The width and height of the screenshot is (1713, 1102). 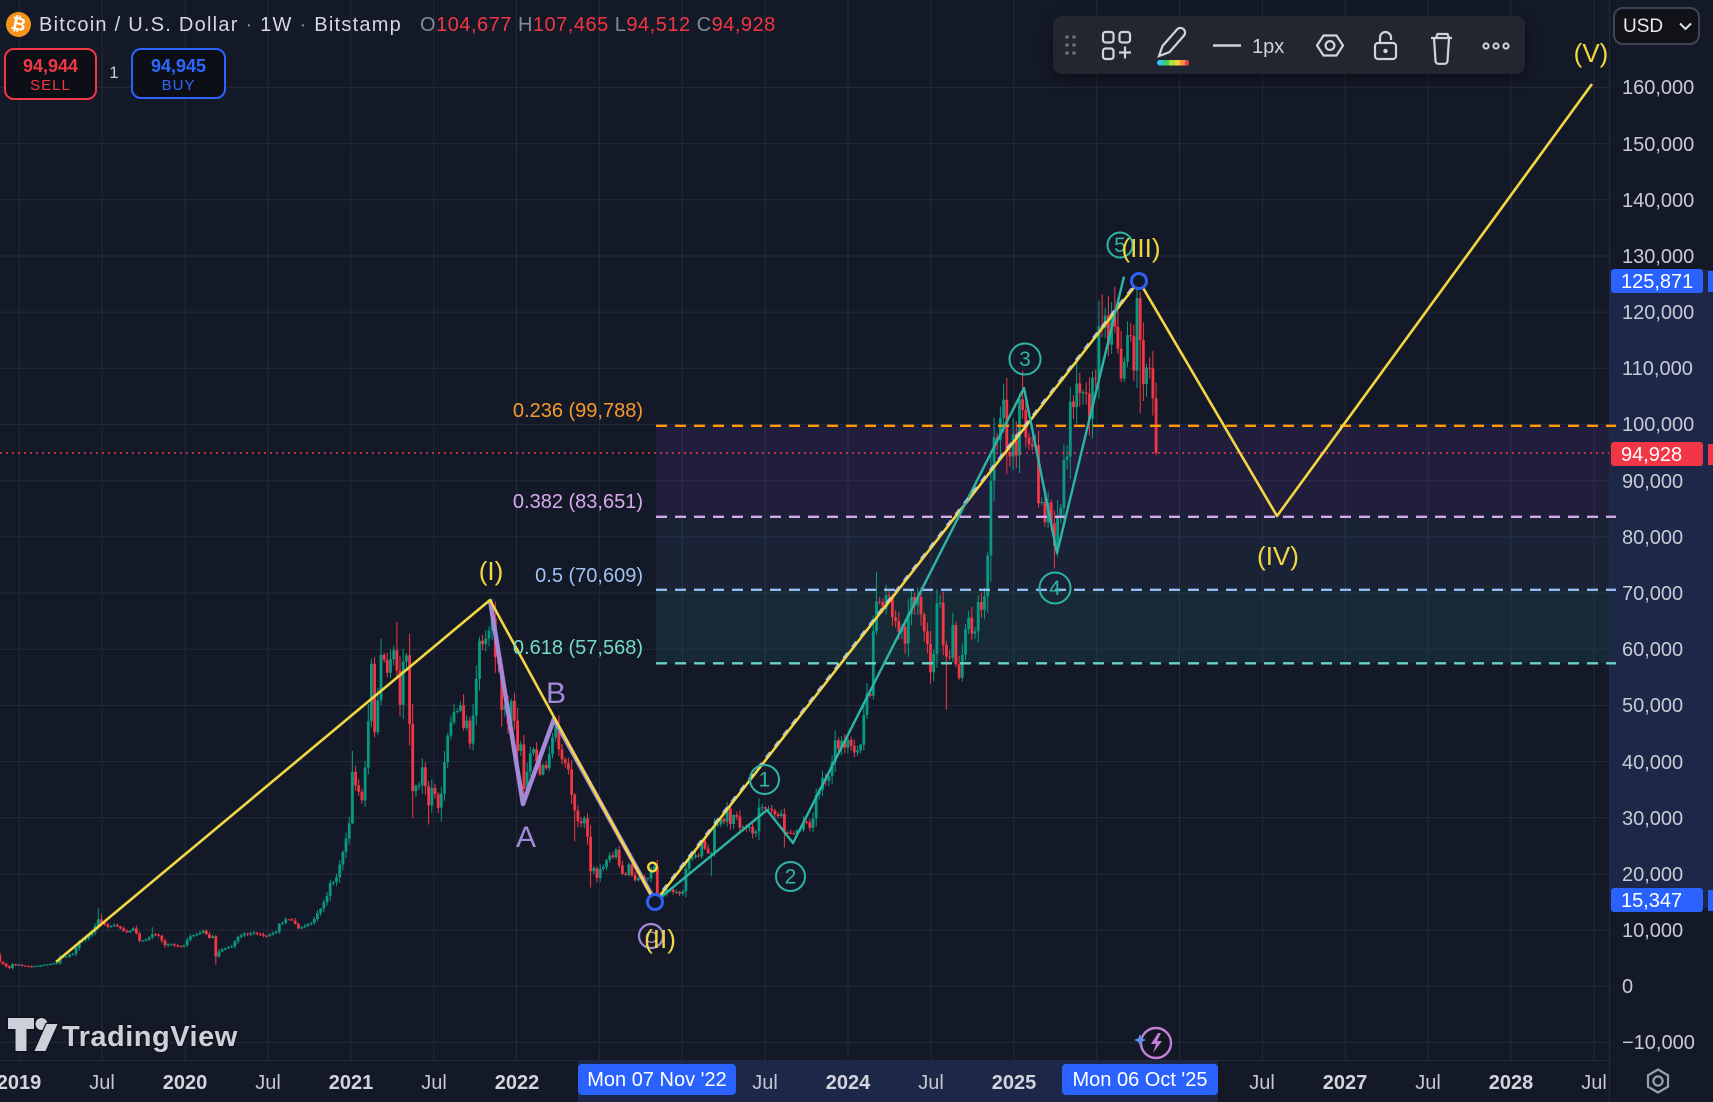 I want to click on svg-text: 2021, so click(x=351, y=1083).